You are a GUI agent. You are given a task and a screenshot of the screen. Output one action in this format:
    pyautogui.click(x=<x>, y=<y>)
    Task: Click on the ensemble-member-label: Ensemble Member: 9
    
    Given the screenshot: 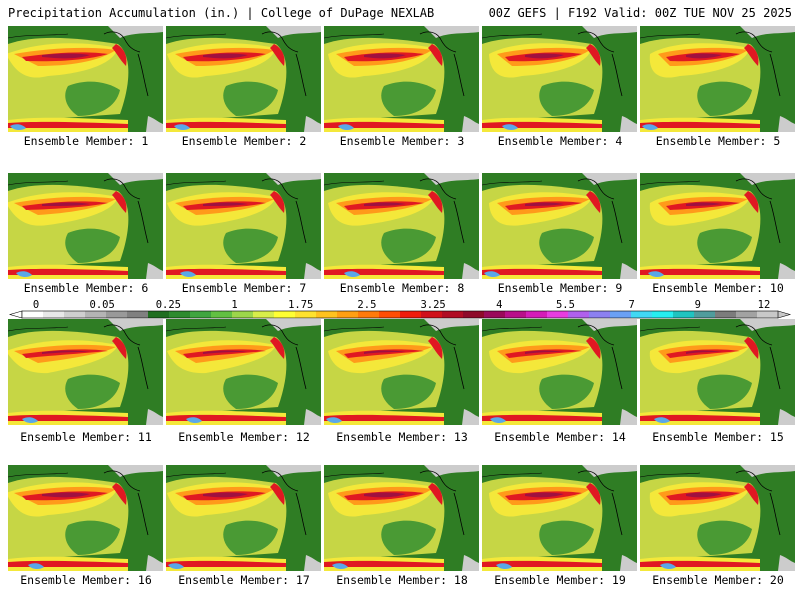 What is the action you would take?
    pyautogui.click(x=560, y=288)
    